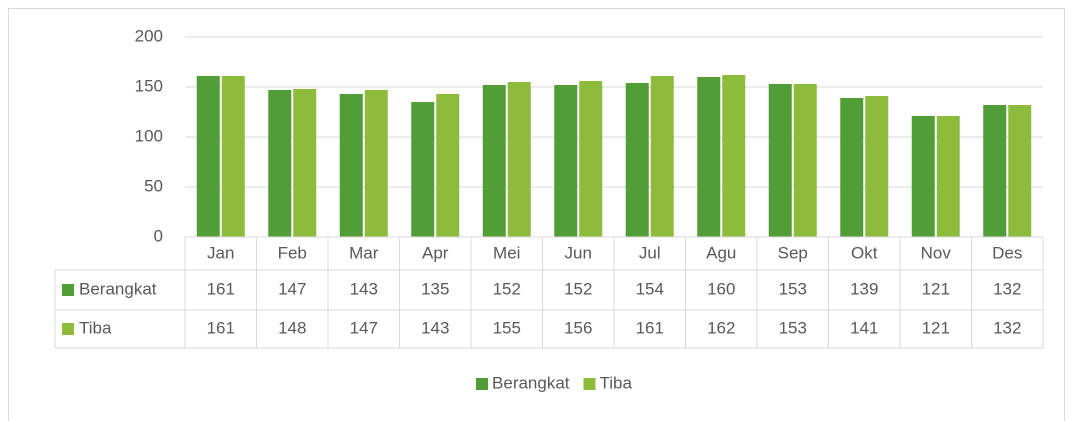 The image size is (1073, 421). What do you see at coordinates (721, 327) in the screenshot?
I see `table-value: 162` at bounding box center [721, 327].